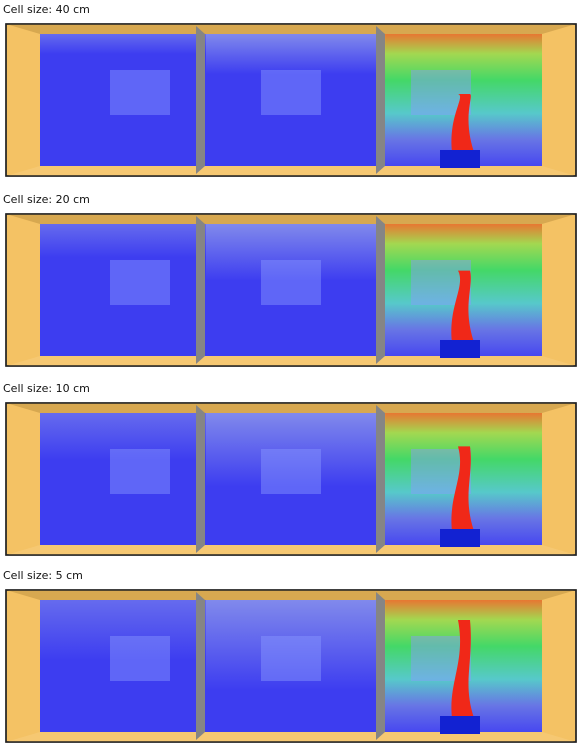 The image size is (582, 752). What do you see at coordinates (46, 199) in the screenshot?
I see `panel-label: Cell size: 20 cm` at bounding box center [46, 199].